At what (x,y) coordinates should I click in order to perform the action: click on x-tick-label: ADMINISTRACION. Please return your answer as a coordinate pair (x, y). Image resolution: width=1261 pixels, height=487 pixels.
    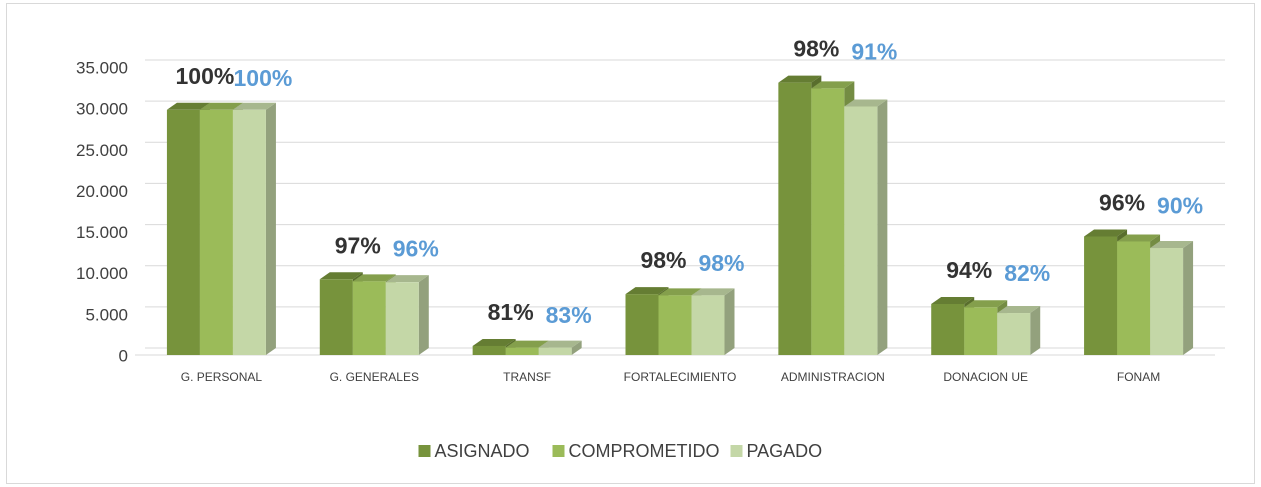
    Looking at the image, I should click on (833, 377).